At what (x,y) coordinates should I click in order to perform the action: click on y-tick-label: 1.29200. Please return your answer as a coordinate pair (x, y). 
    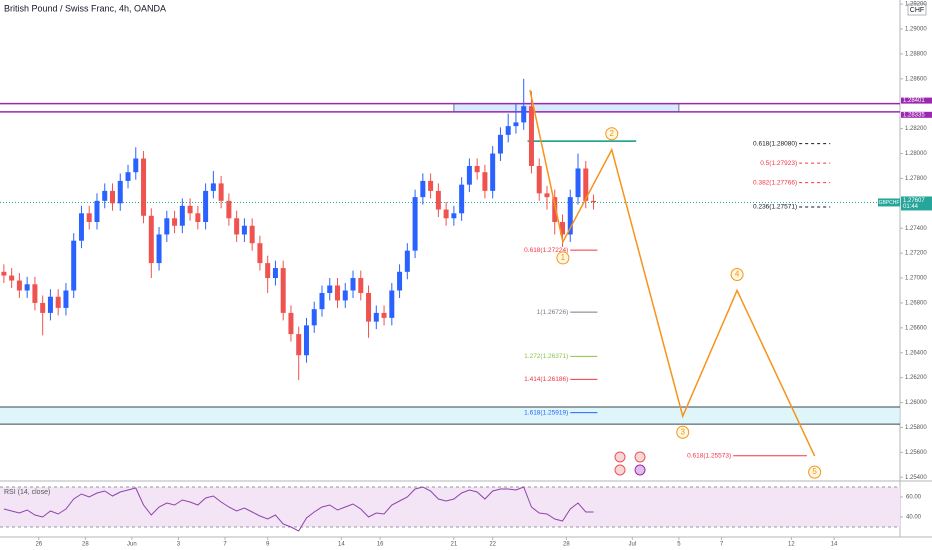
    Looking at the image, I should click on (916, 5).